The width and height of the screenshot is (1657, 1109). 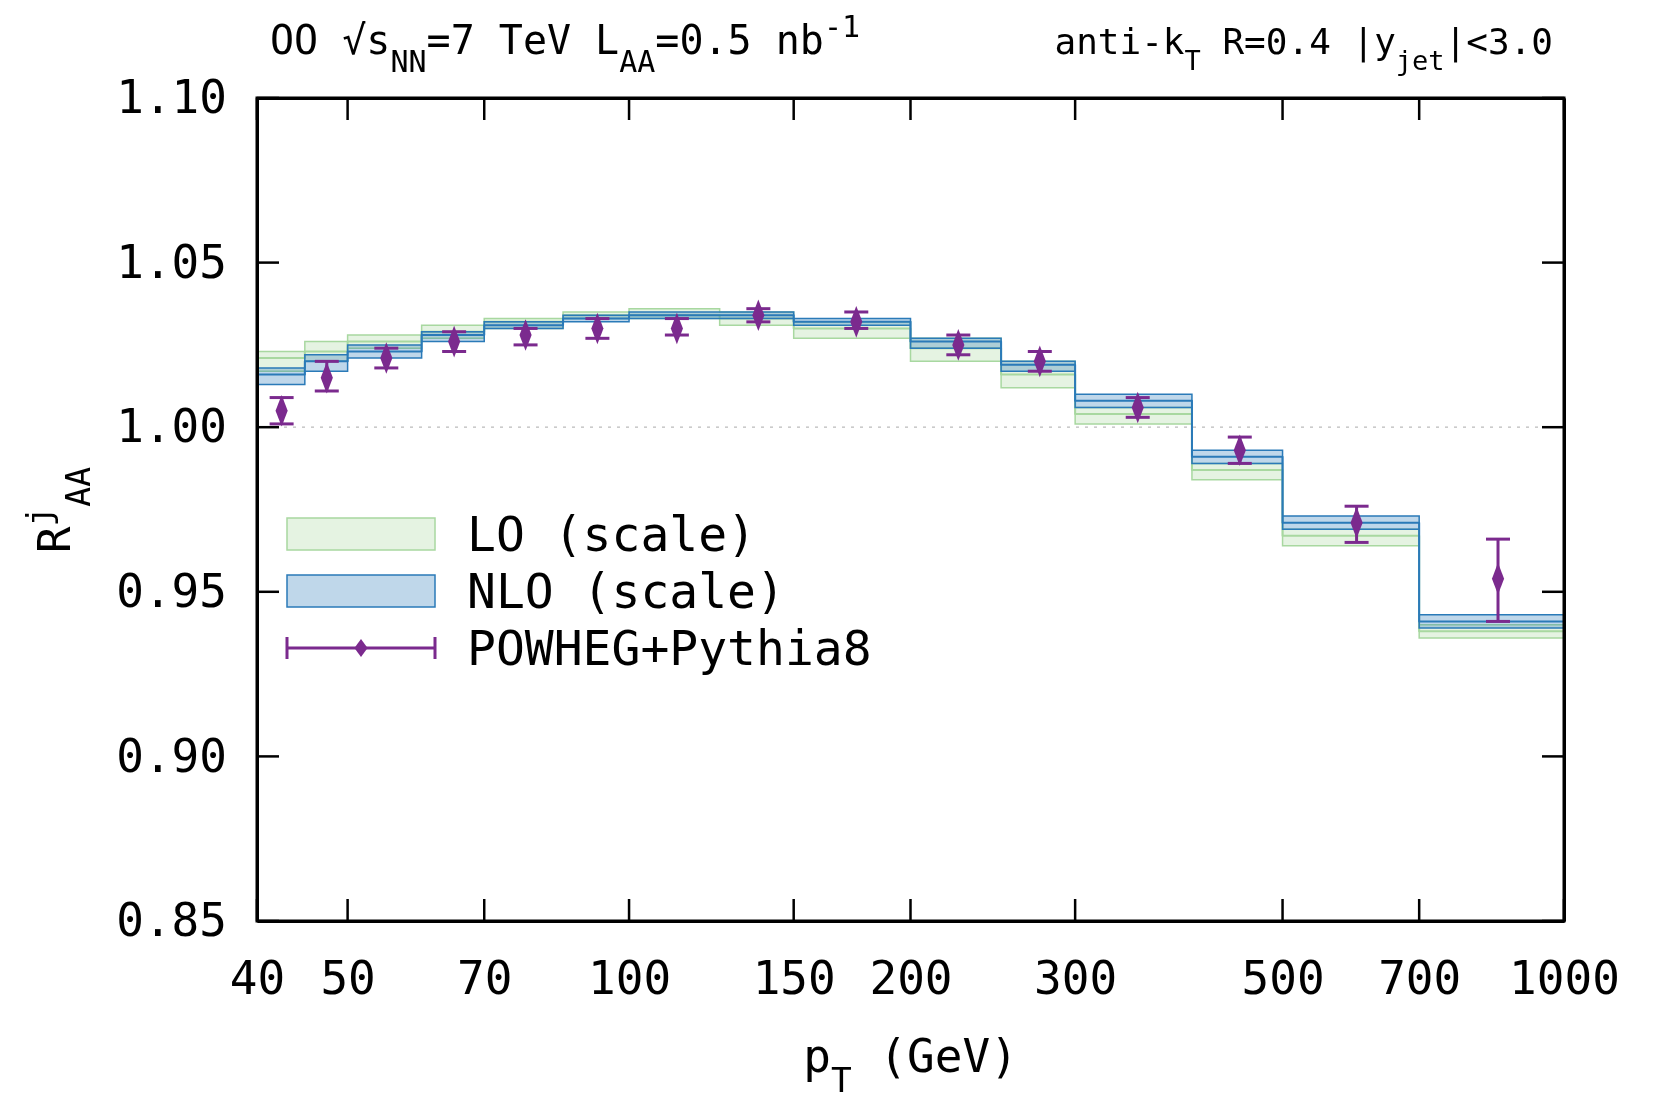 I want to click on y-tick-label: 0.95, so click(x=171, y=591).